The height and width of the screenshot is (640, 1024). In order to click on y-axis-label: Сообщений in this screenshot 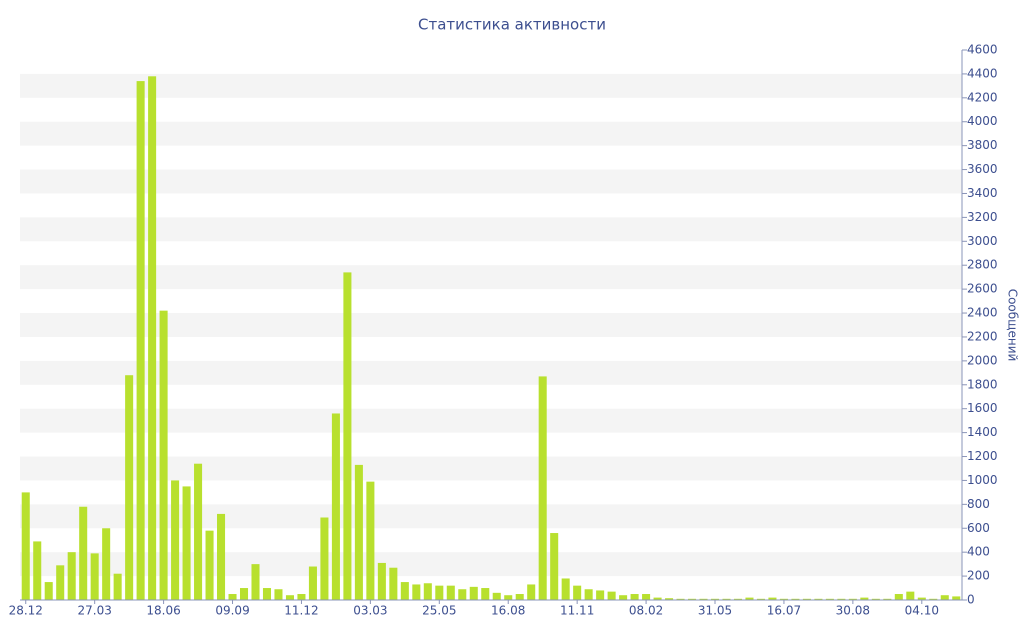, I will do `click(1013, 325)`.